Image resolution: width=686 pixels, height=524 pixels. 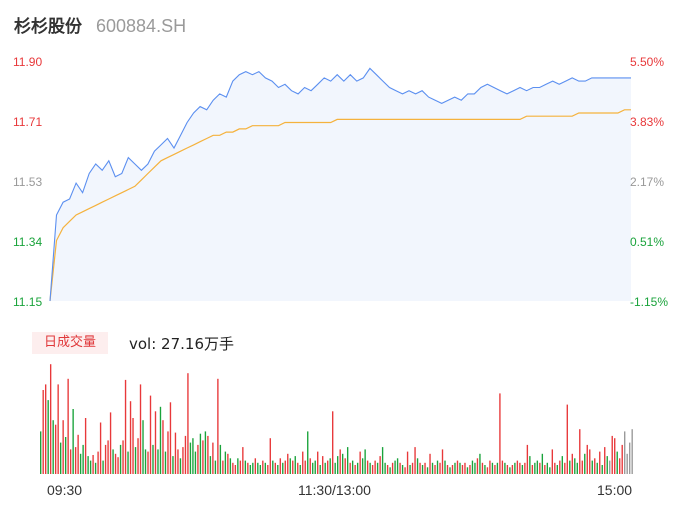 What do you see at coordinates (28, 302) in the screenshot?
I see `y-tick-left: 11.15` at bounding box center [28, 302].